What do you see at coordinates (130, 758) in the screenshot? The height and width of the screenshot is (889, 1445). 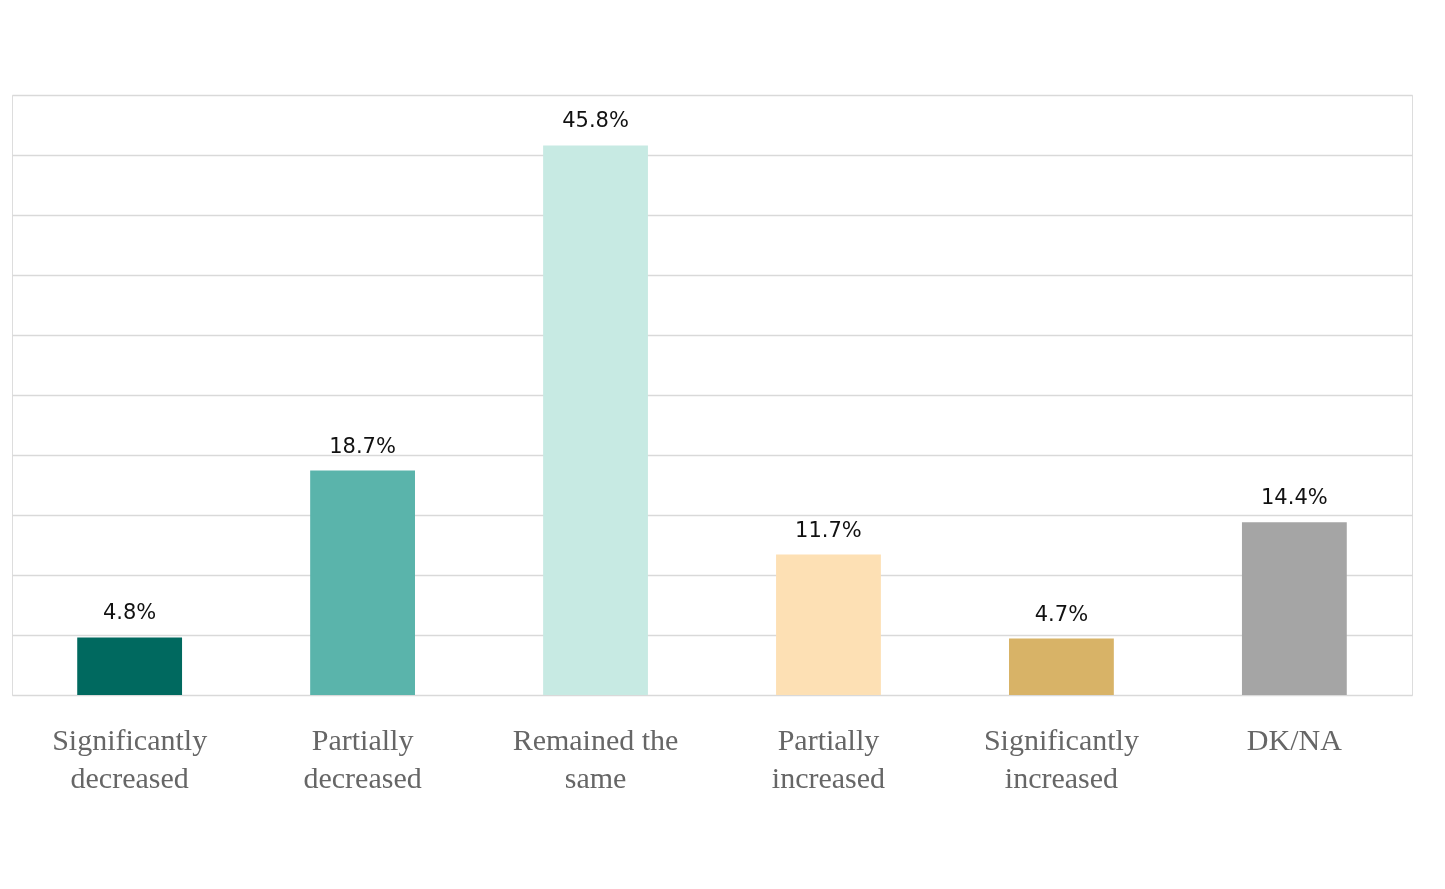 I see `x-tick-label: Significantly decreased` at bounding box center [130, 758].